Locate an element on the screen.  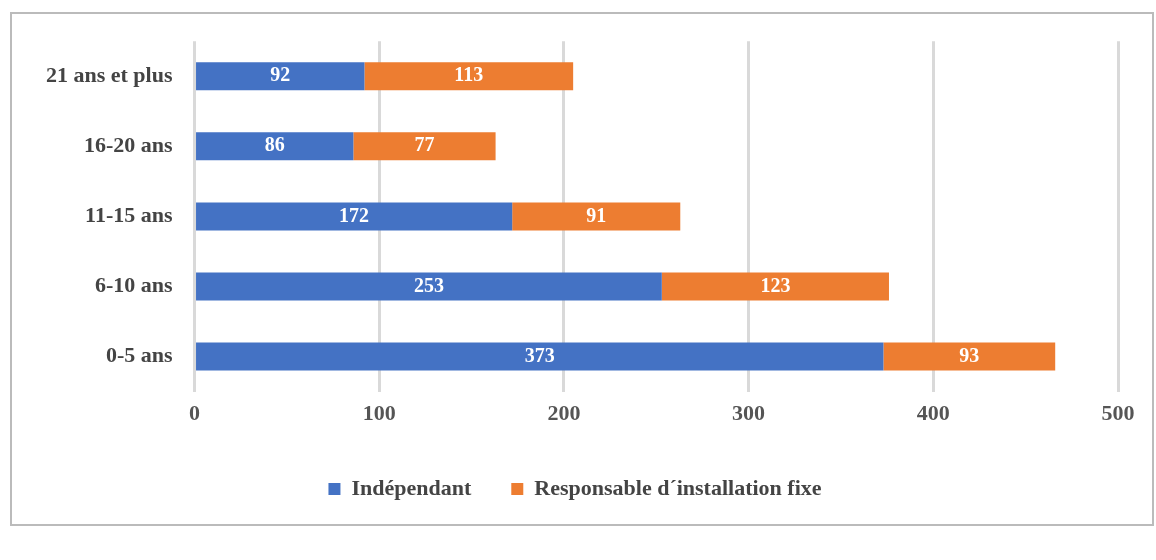
data-label: 77 is located at coordinates (424, 144).